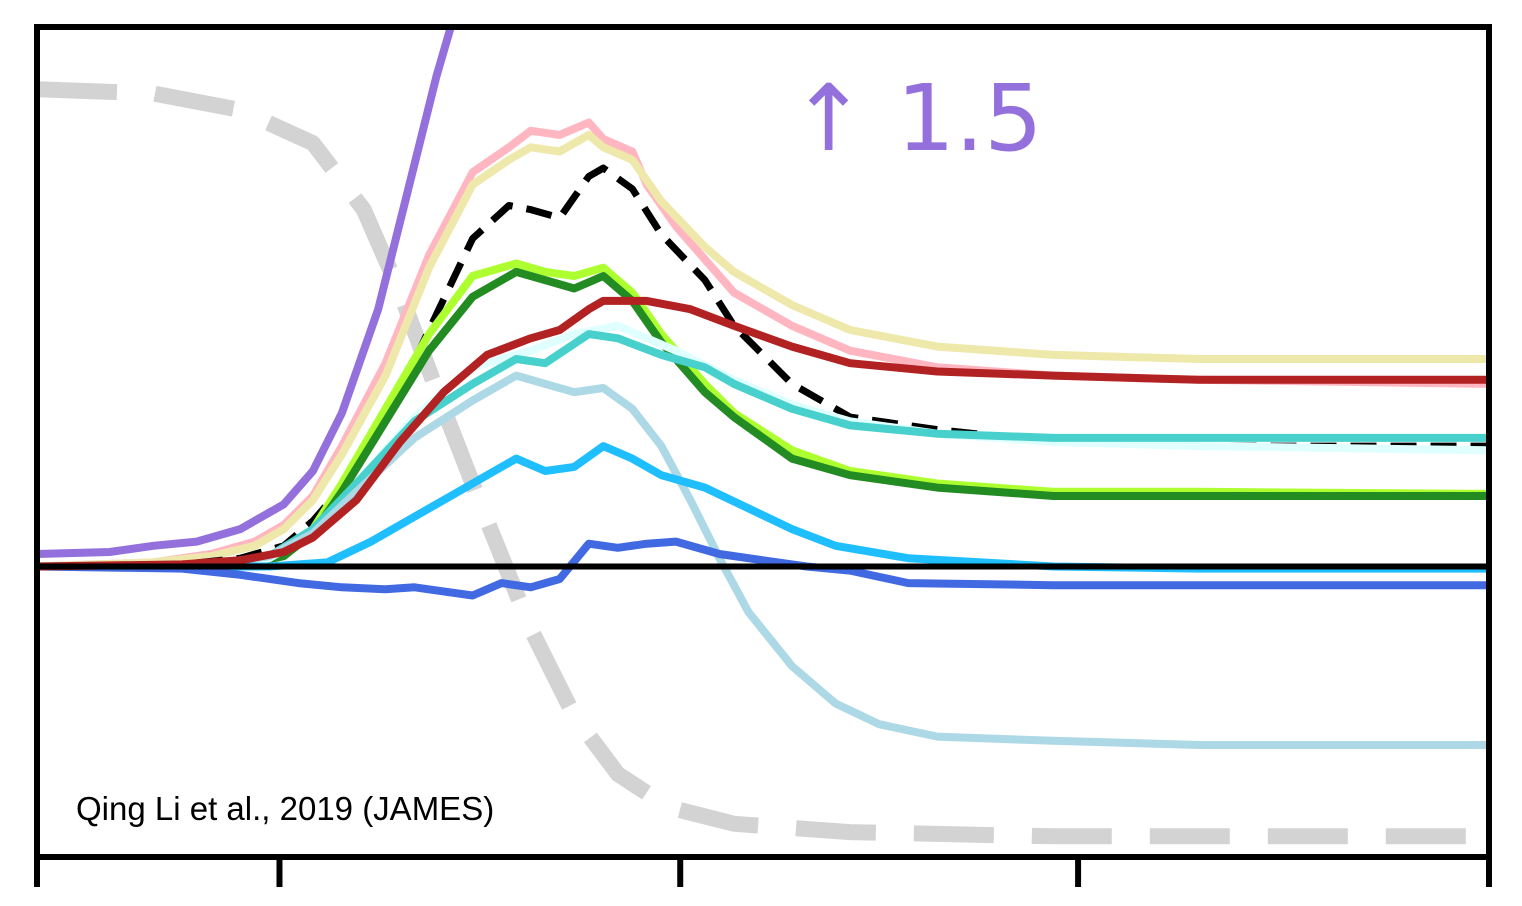 This screenshot has height=906, width=1522. Describe the element at coordinates (285, 808) in the screenshot. I see `citation-text: Qing Li et al., 2019 (JAMES)` at that location.